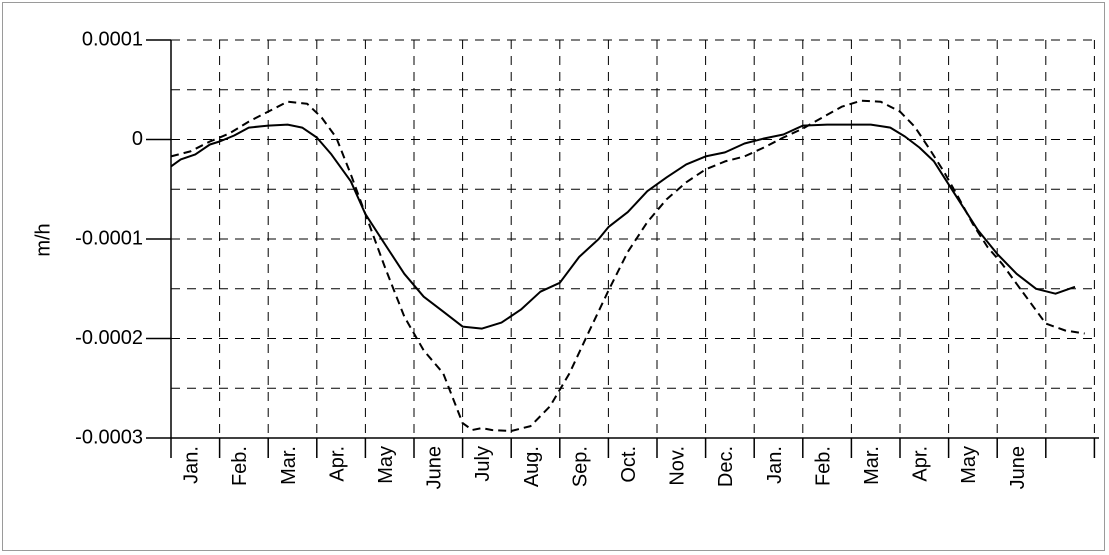 This screenshot has width=1109, height=555. What do you see at coordinates (580, 466) in the screenshot?
I see `x-tick-label: Sep.` at bounding box center [580, 466].